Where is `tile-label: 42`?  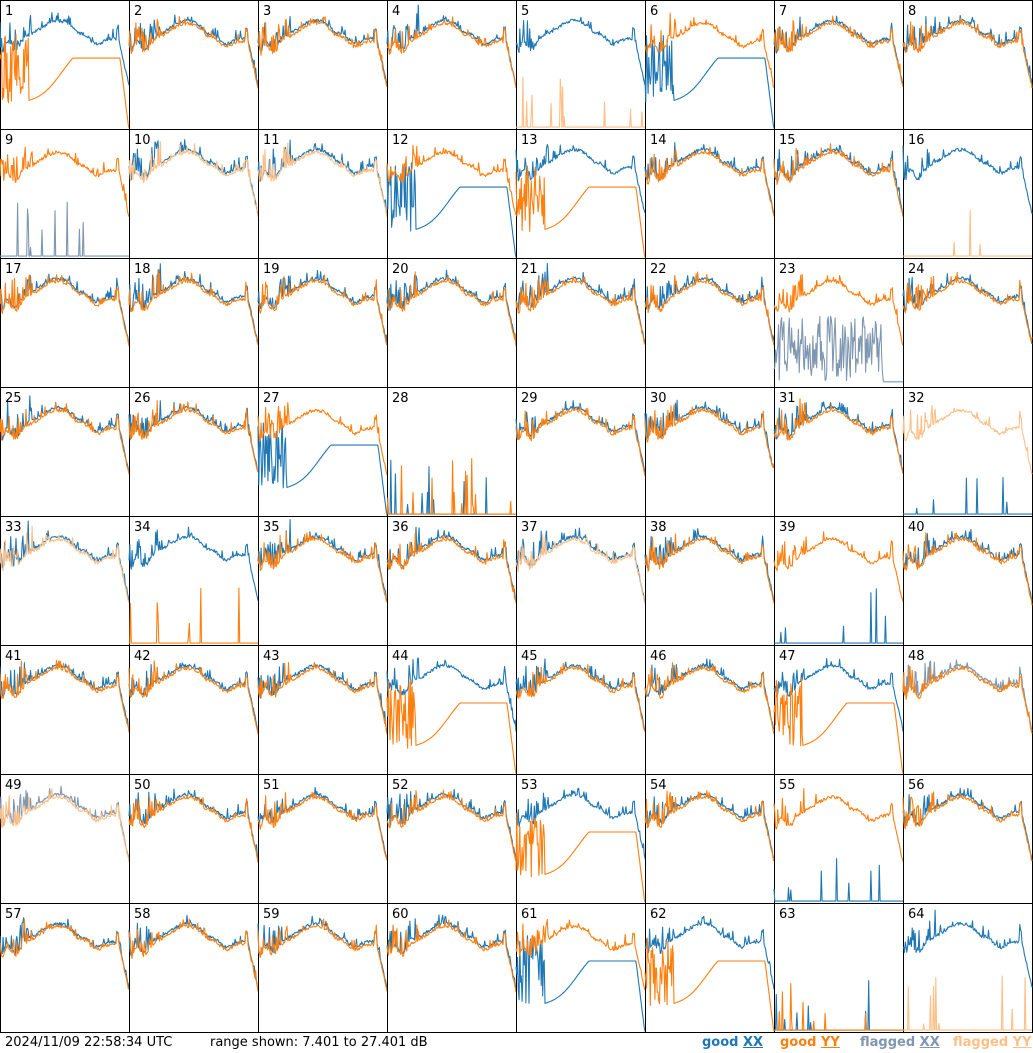 tile-label: 42 is located at coordinates (142, 656).